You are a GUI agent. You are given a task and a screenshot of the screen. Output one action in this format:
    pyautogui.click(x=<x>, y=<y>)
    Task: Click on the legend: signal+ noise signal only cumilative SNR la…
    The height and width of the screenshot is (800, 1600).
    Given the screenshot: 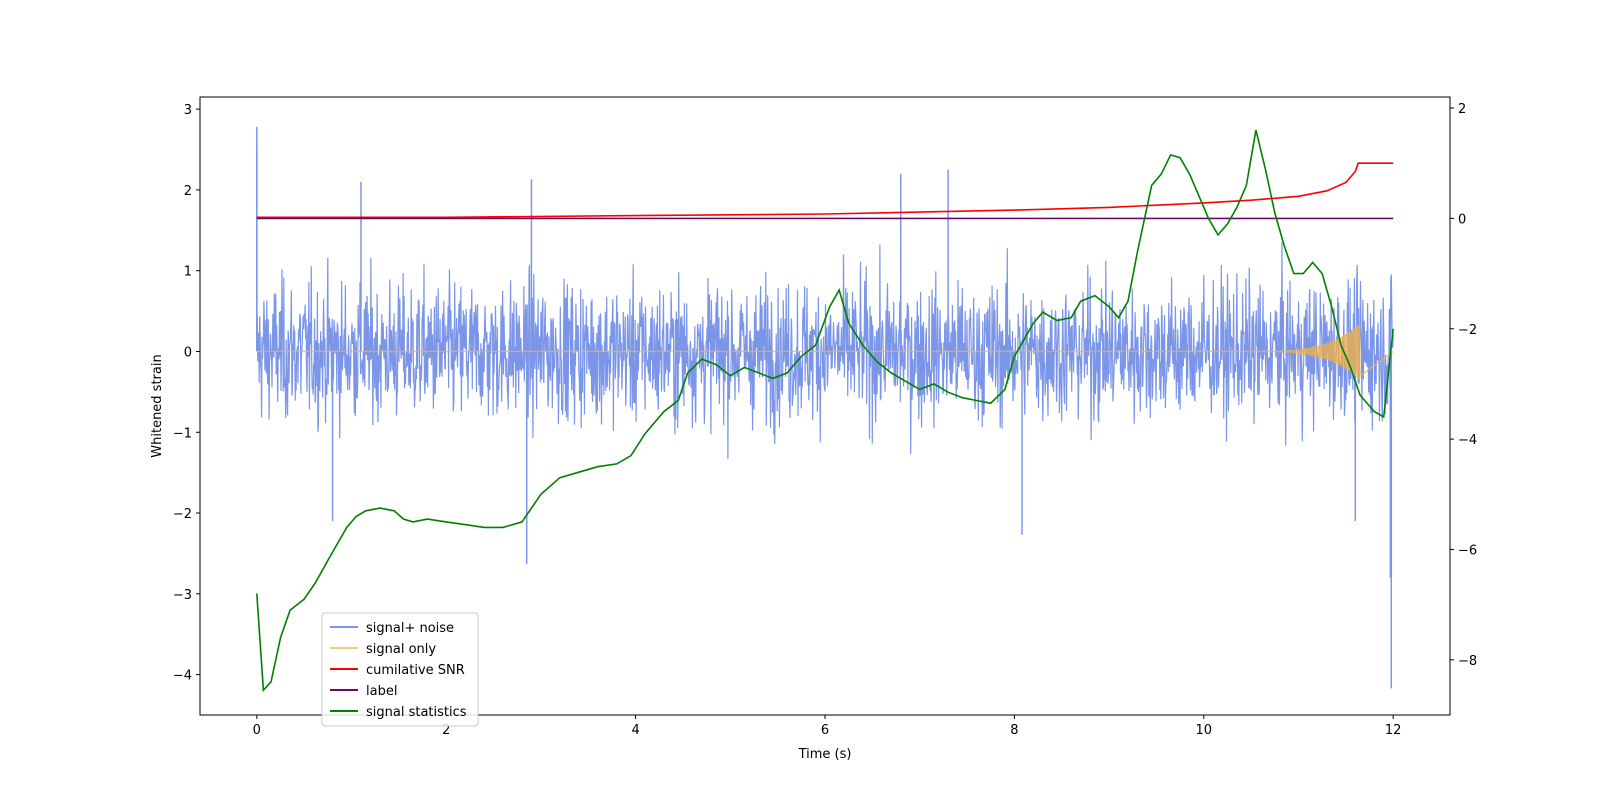 What is the action you would take?
    pyautogui.click(x=400, y=669)
    